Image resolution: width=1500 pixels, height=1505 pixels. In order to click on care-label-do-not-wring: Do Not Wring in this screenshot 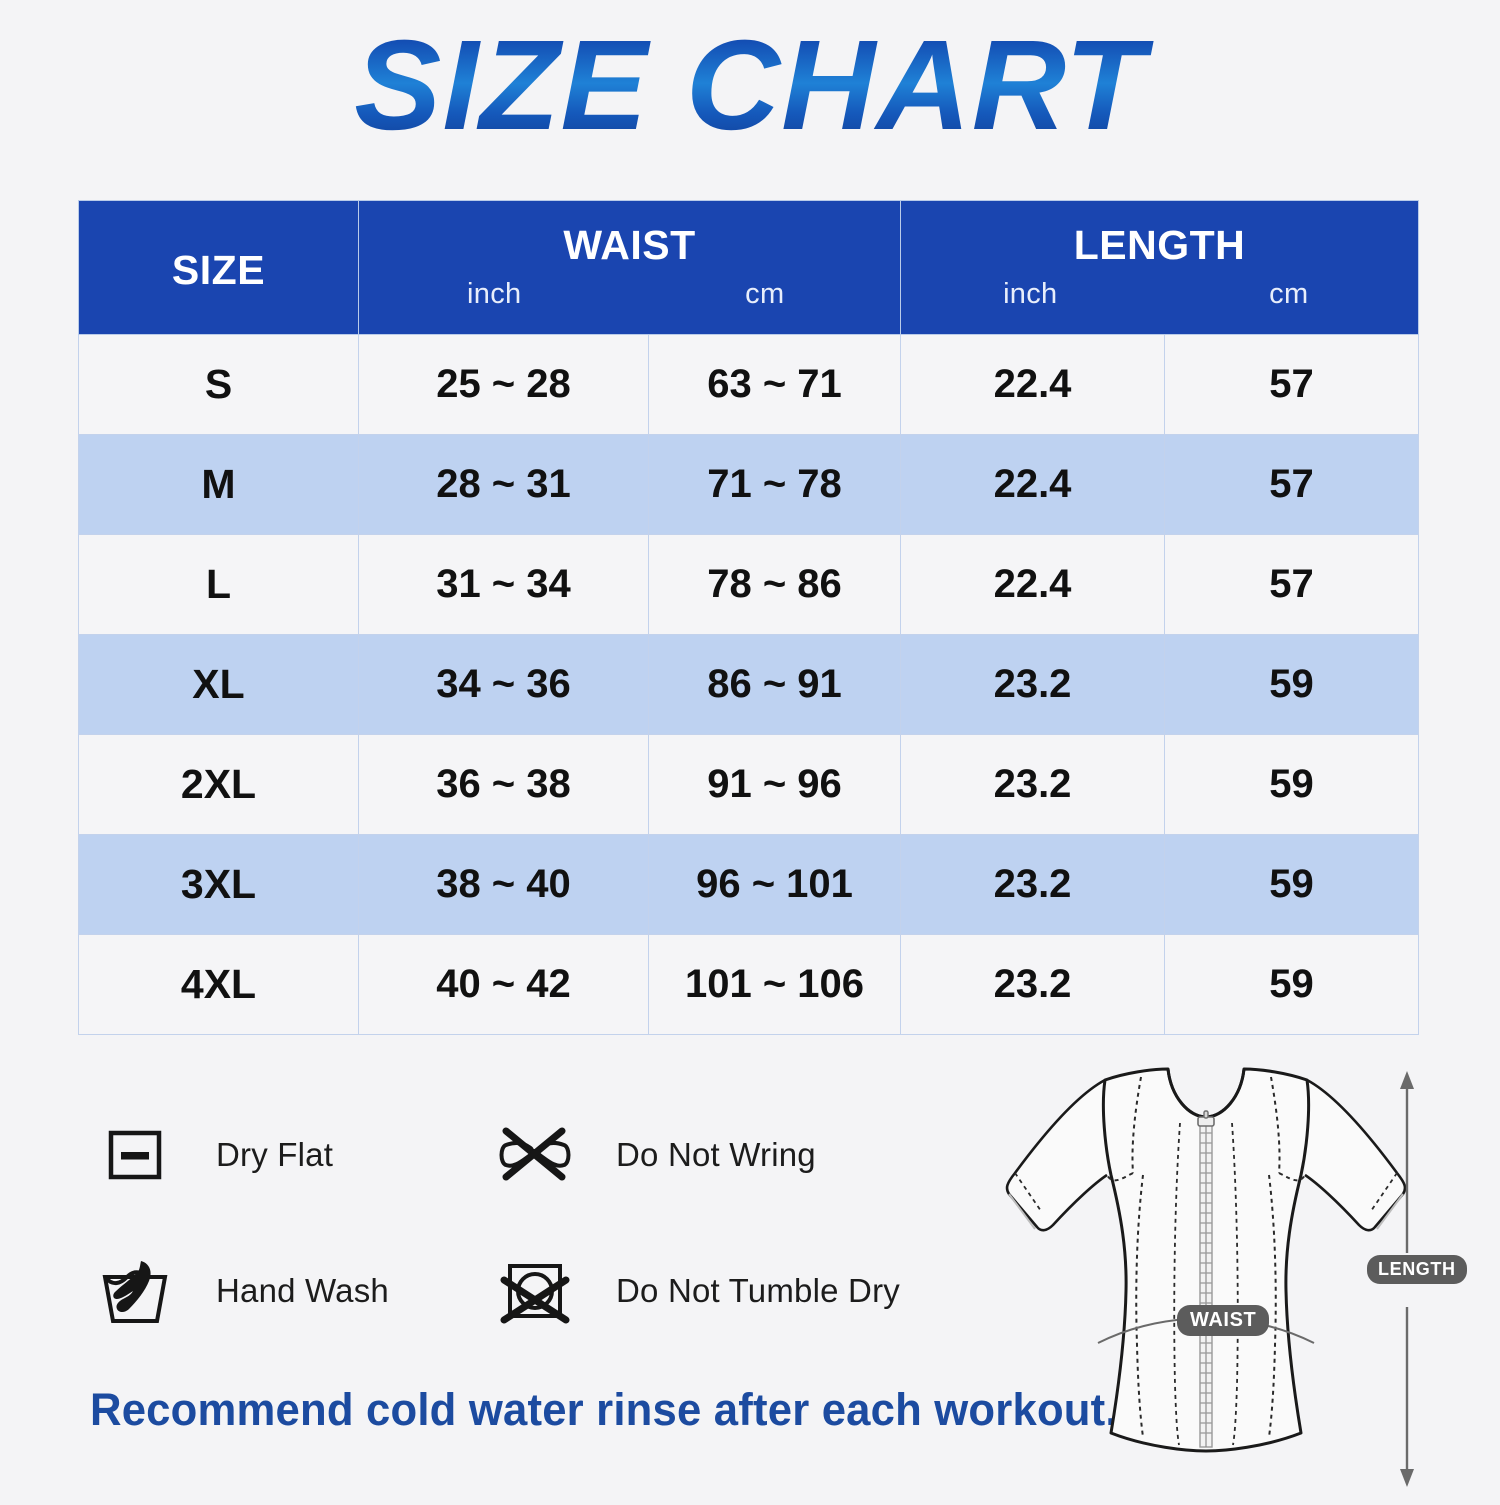, I will do `click(716, 1154)`.